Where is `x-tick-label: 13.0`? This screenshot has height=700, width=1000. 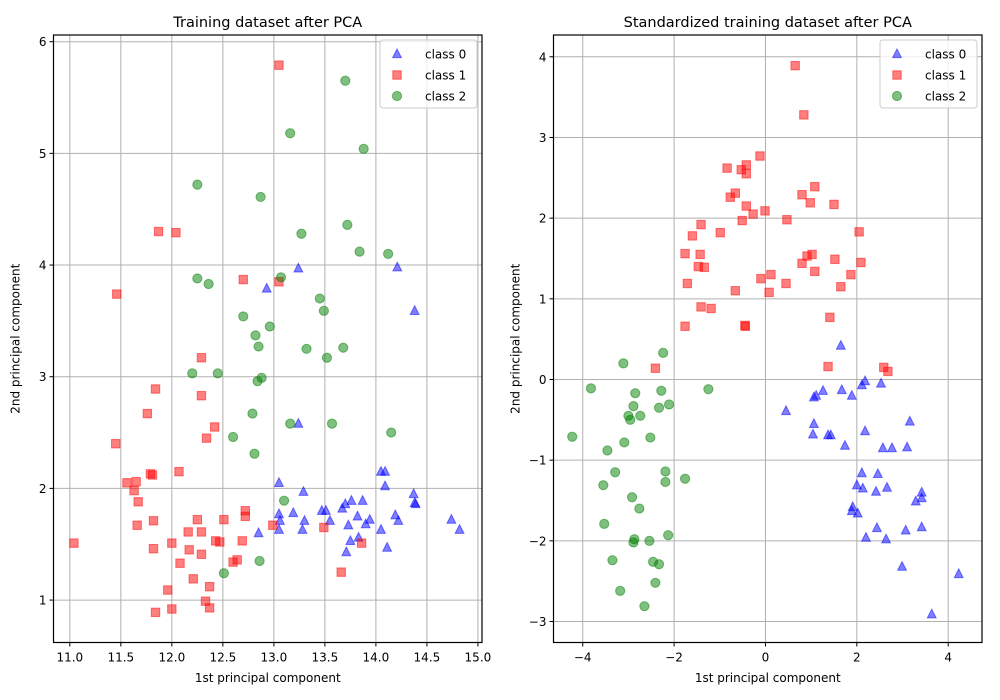
x-tick-label: 13.0 is located at coordinates (274, 658).